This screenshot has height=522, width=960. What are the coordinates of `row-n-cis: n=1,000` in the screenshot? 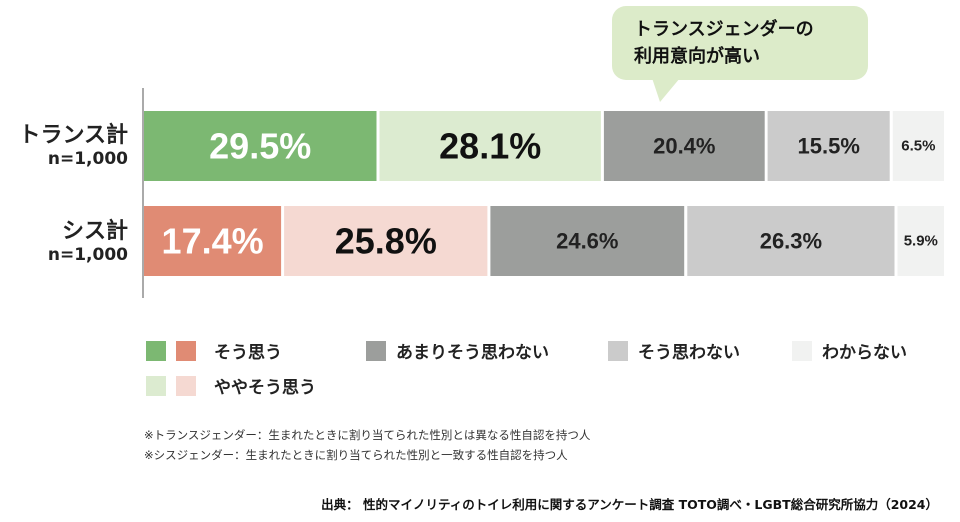 It's located at (87, 255).